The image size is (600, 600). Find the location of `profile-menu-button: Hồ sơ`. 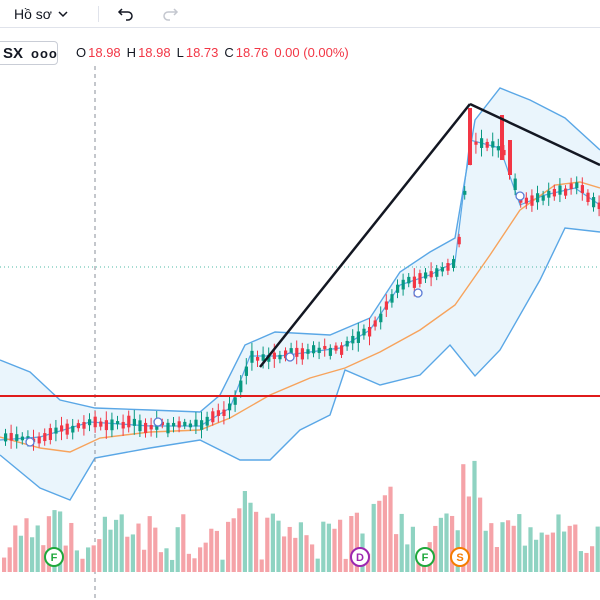

profile-menu-button: Hồ sơ is located at coordinates (42, 14).